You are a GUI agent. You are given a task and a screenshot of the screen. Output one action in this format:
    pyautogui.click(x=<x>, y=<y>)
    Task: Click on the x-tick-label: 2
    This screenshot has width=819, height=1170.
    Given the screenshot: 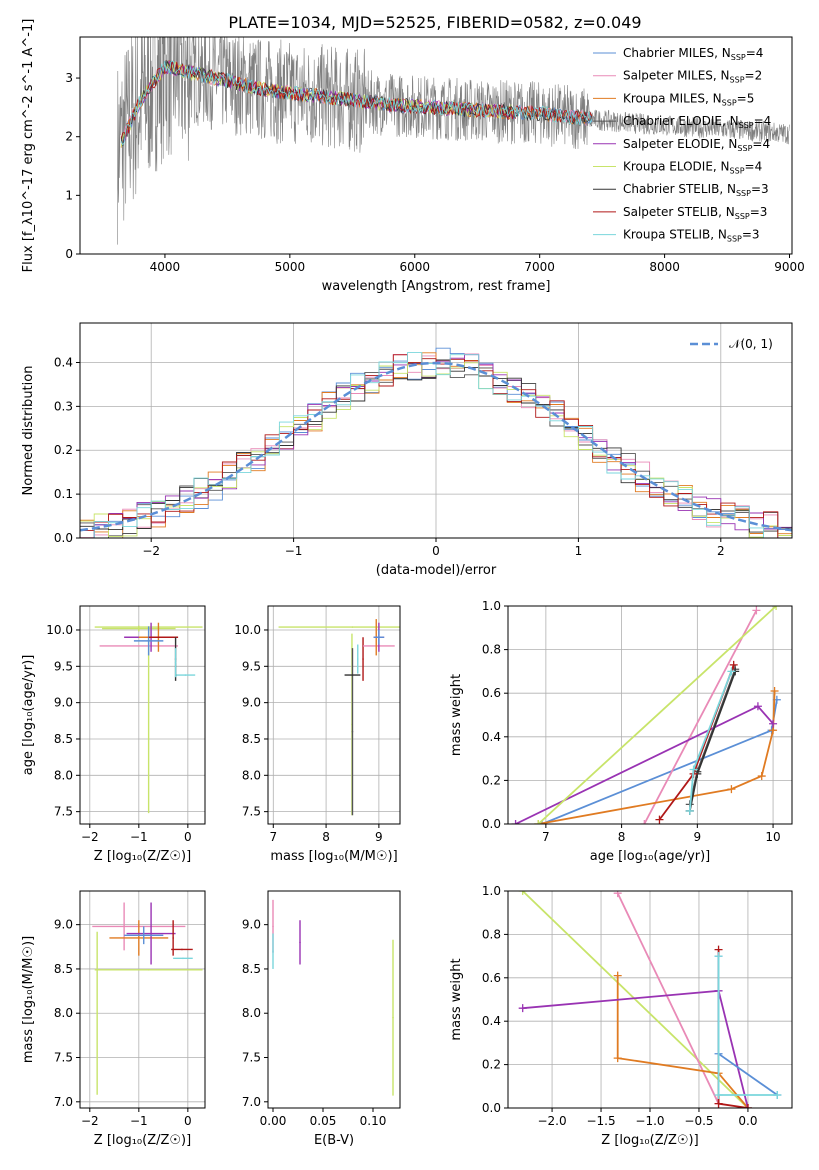 What is the action you would take?
    pyautogui.click(x=721, y=551)
    